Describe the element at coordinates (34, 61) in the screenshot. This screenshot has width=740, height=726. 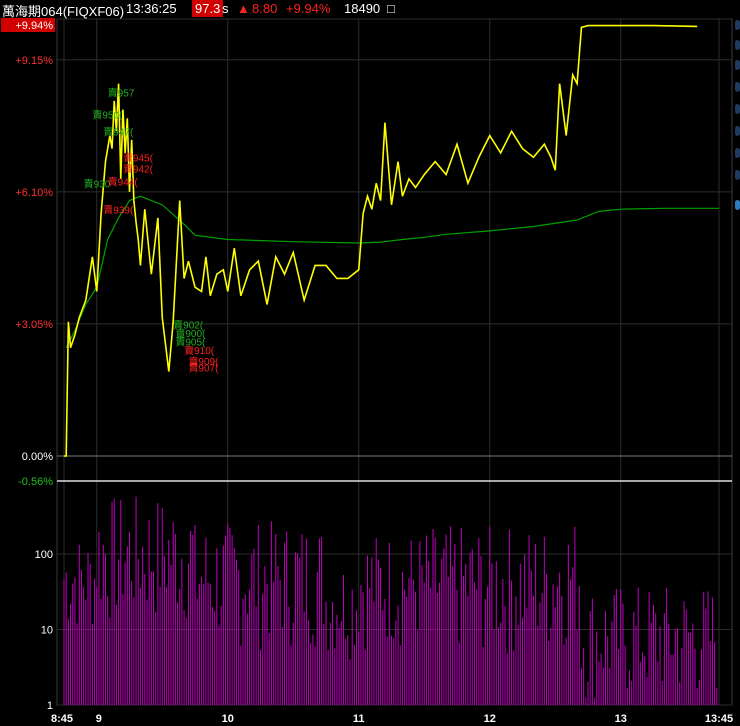
I see `y-tick-label: +9.15%` at that location.